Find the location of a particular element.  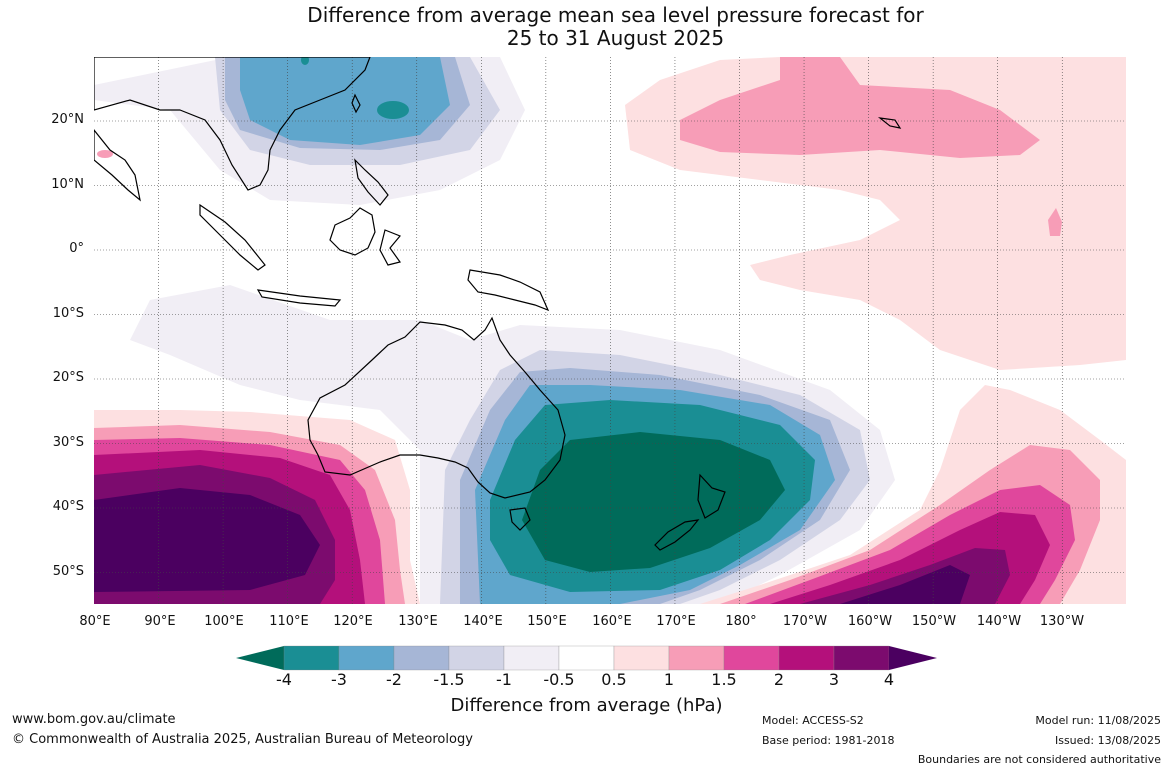

lon-label-140w: 140°W is located at coordinates (999, 621).